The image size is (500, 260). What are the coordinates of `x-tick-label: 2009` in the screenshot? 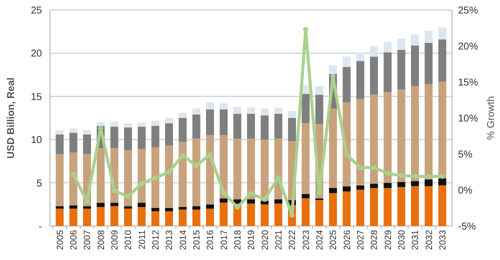 It's located at (115, 240).